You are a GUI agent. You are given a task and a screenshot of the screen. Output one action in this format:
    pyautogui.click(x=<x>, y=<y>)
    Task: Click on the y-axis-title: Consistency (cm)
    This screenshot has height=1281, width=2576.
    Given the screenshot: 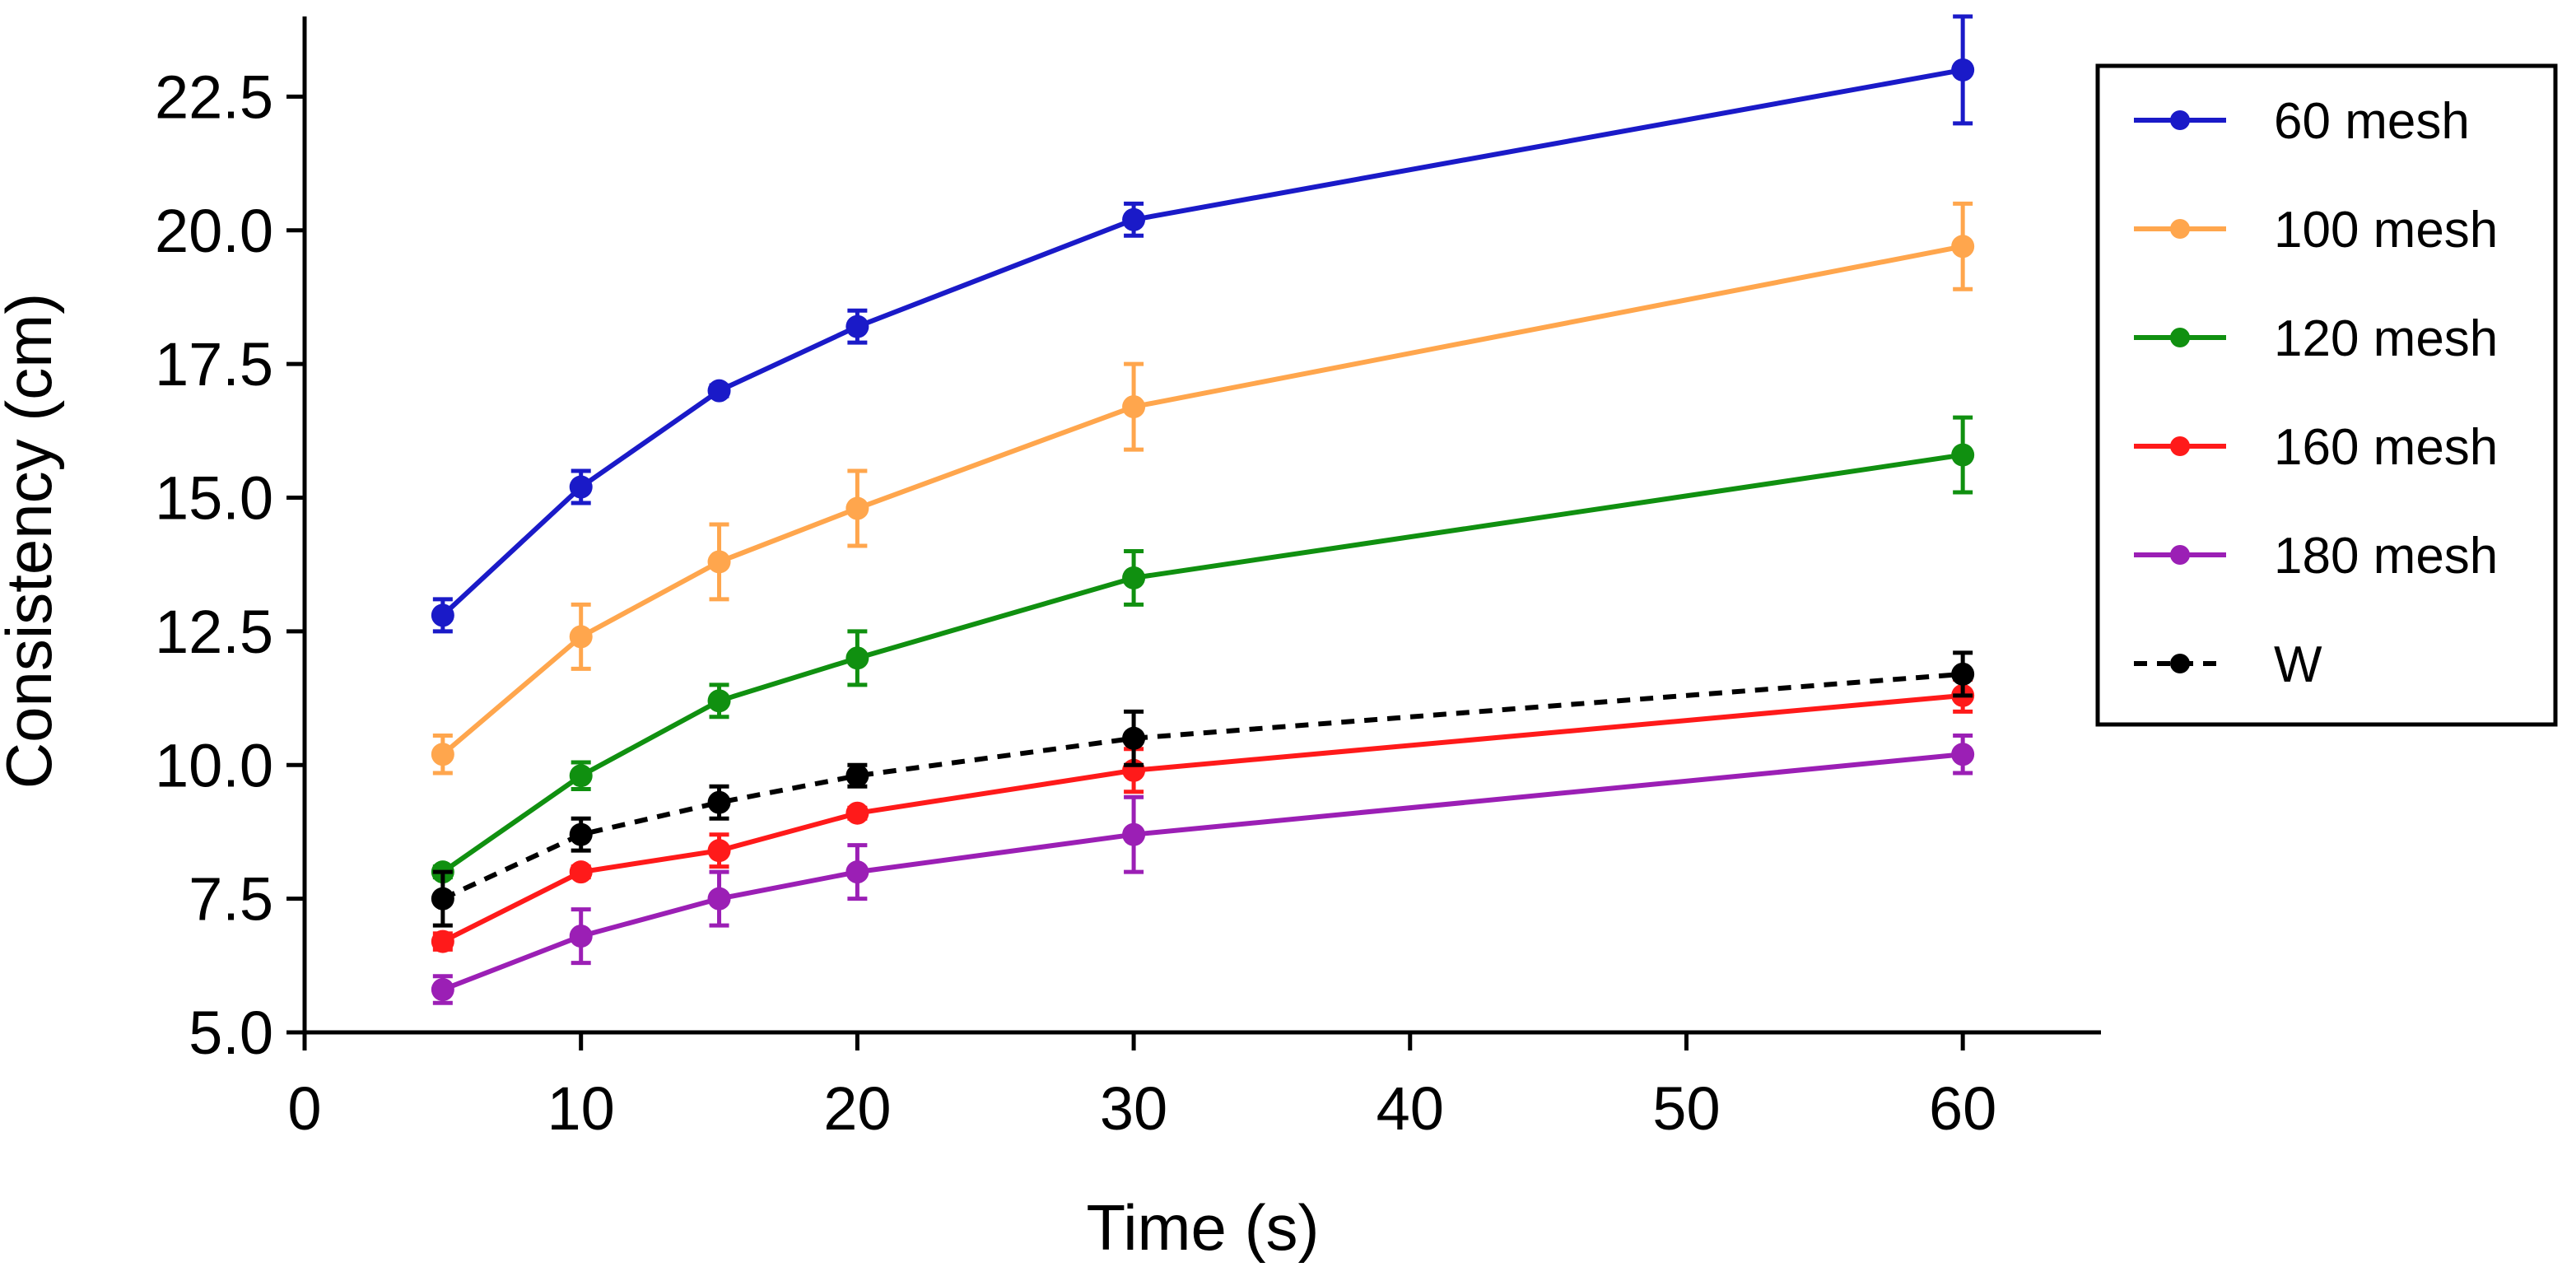 What is the action you would take?
    pyautogui.click(x=32, y=541)
    